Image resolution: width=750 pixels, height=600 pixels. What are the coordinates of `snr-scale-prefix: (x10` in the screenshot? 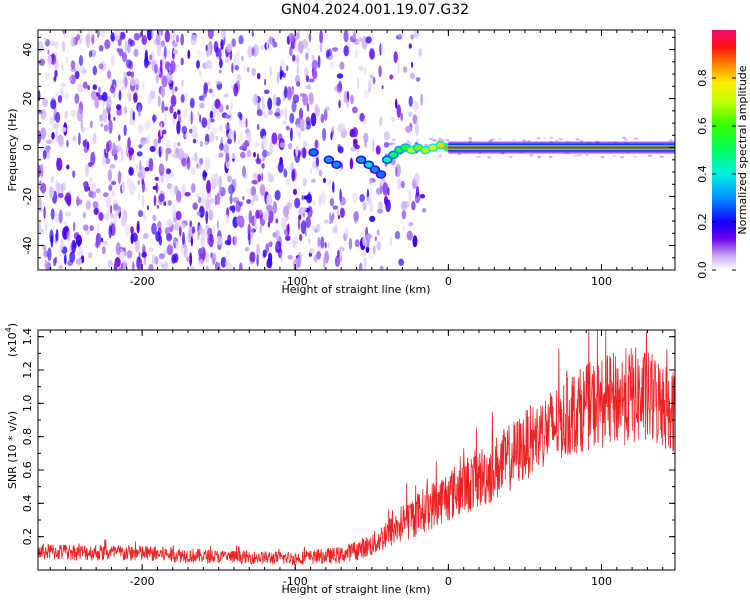 It's located at (12, 344).